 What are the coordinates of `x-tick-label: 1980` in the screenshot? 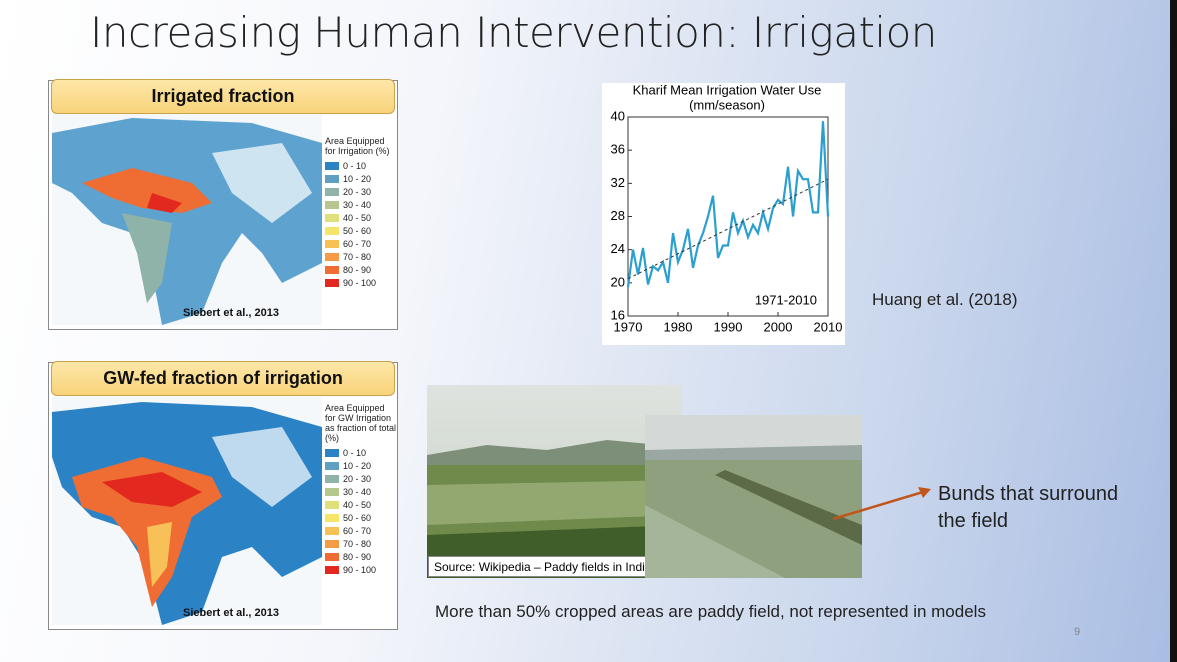 It's located at (678, 326).